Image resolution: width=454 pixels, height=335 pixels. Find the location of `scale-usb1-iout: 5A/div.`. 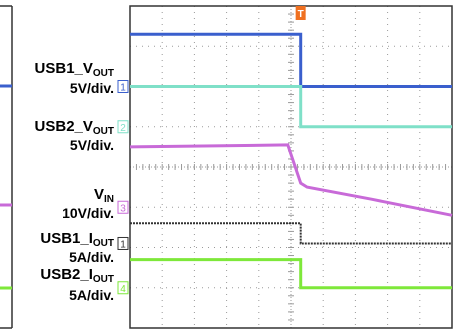

scale-usb1-iout: 5A/div. is located at coordinates (91, 257).